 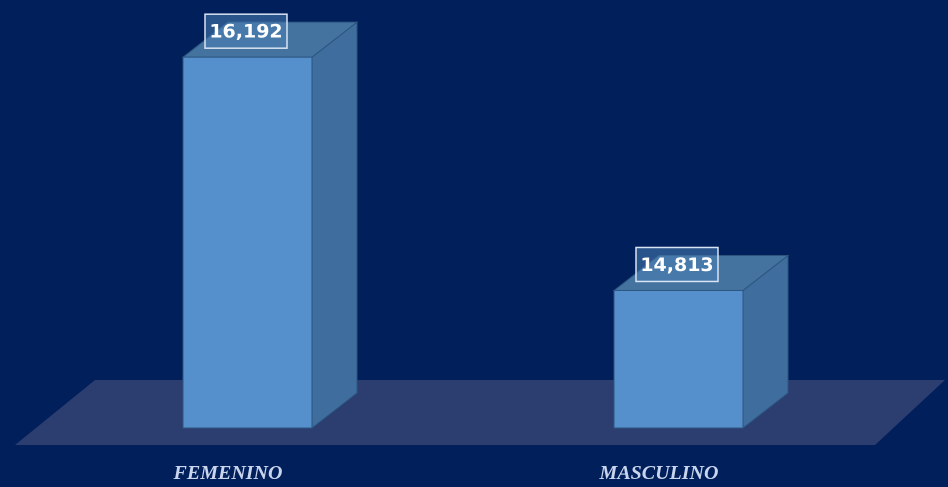 I want to click on x-tick-label: MASCULINO, so click(x=659, y=473).